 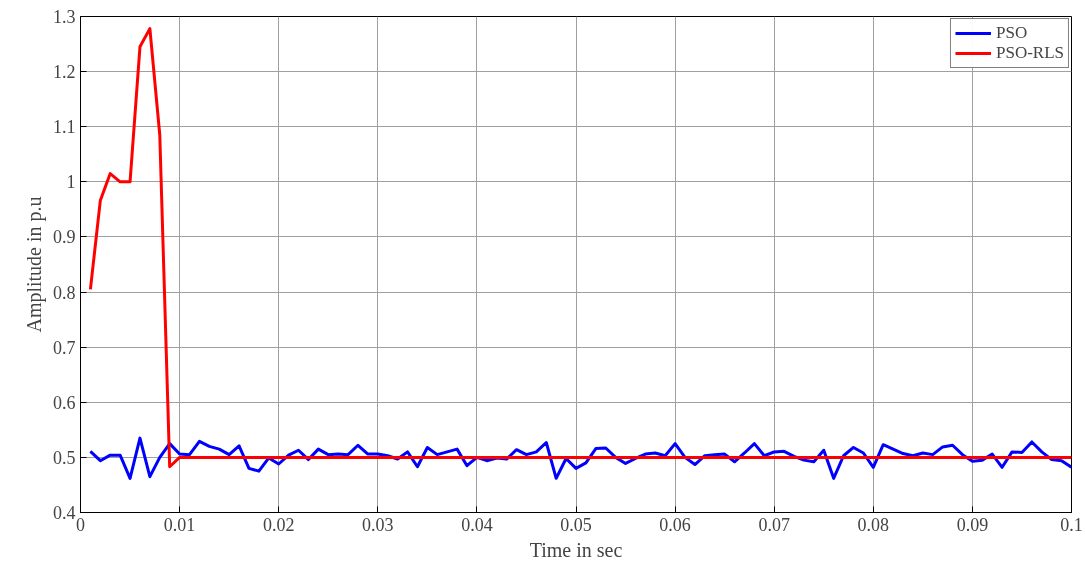 I want to click on x-tick-label: 0.04, so click(x=477, y=524).